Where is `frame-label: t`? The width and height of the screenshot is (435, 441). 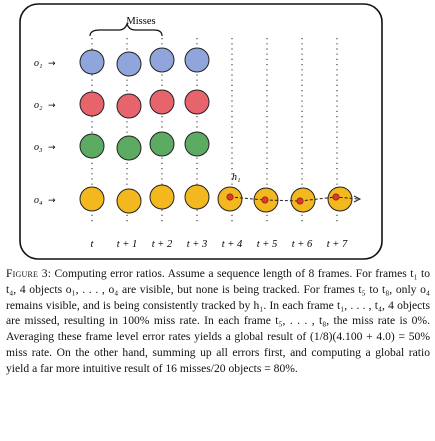
frame-label: t is located at coordinates (93, 244).